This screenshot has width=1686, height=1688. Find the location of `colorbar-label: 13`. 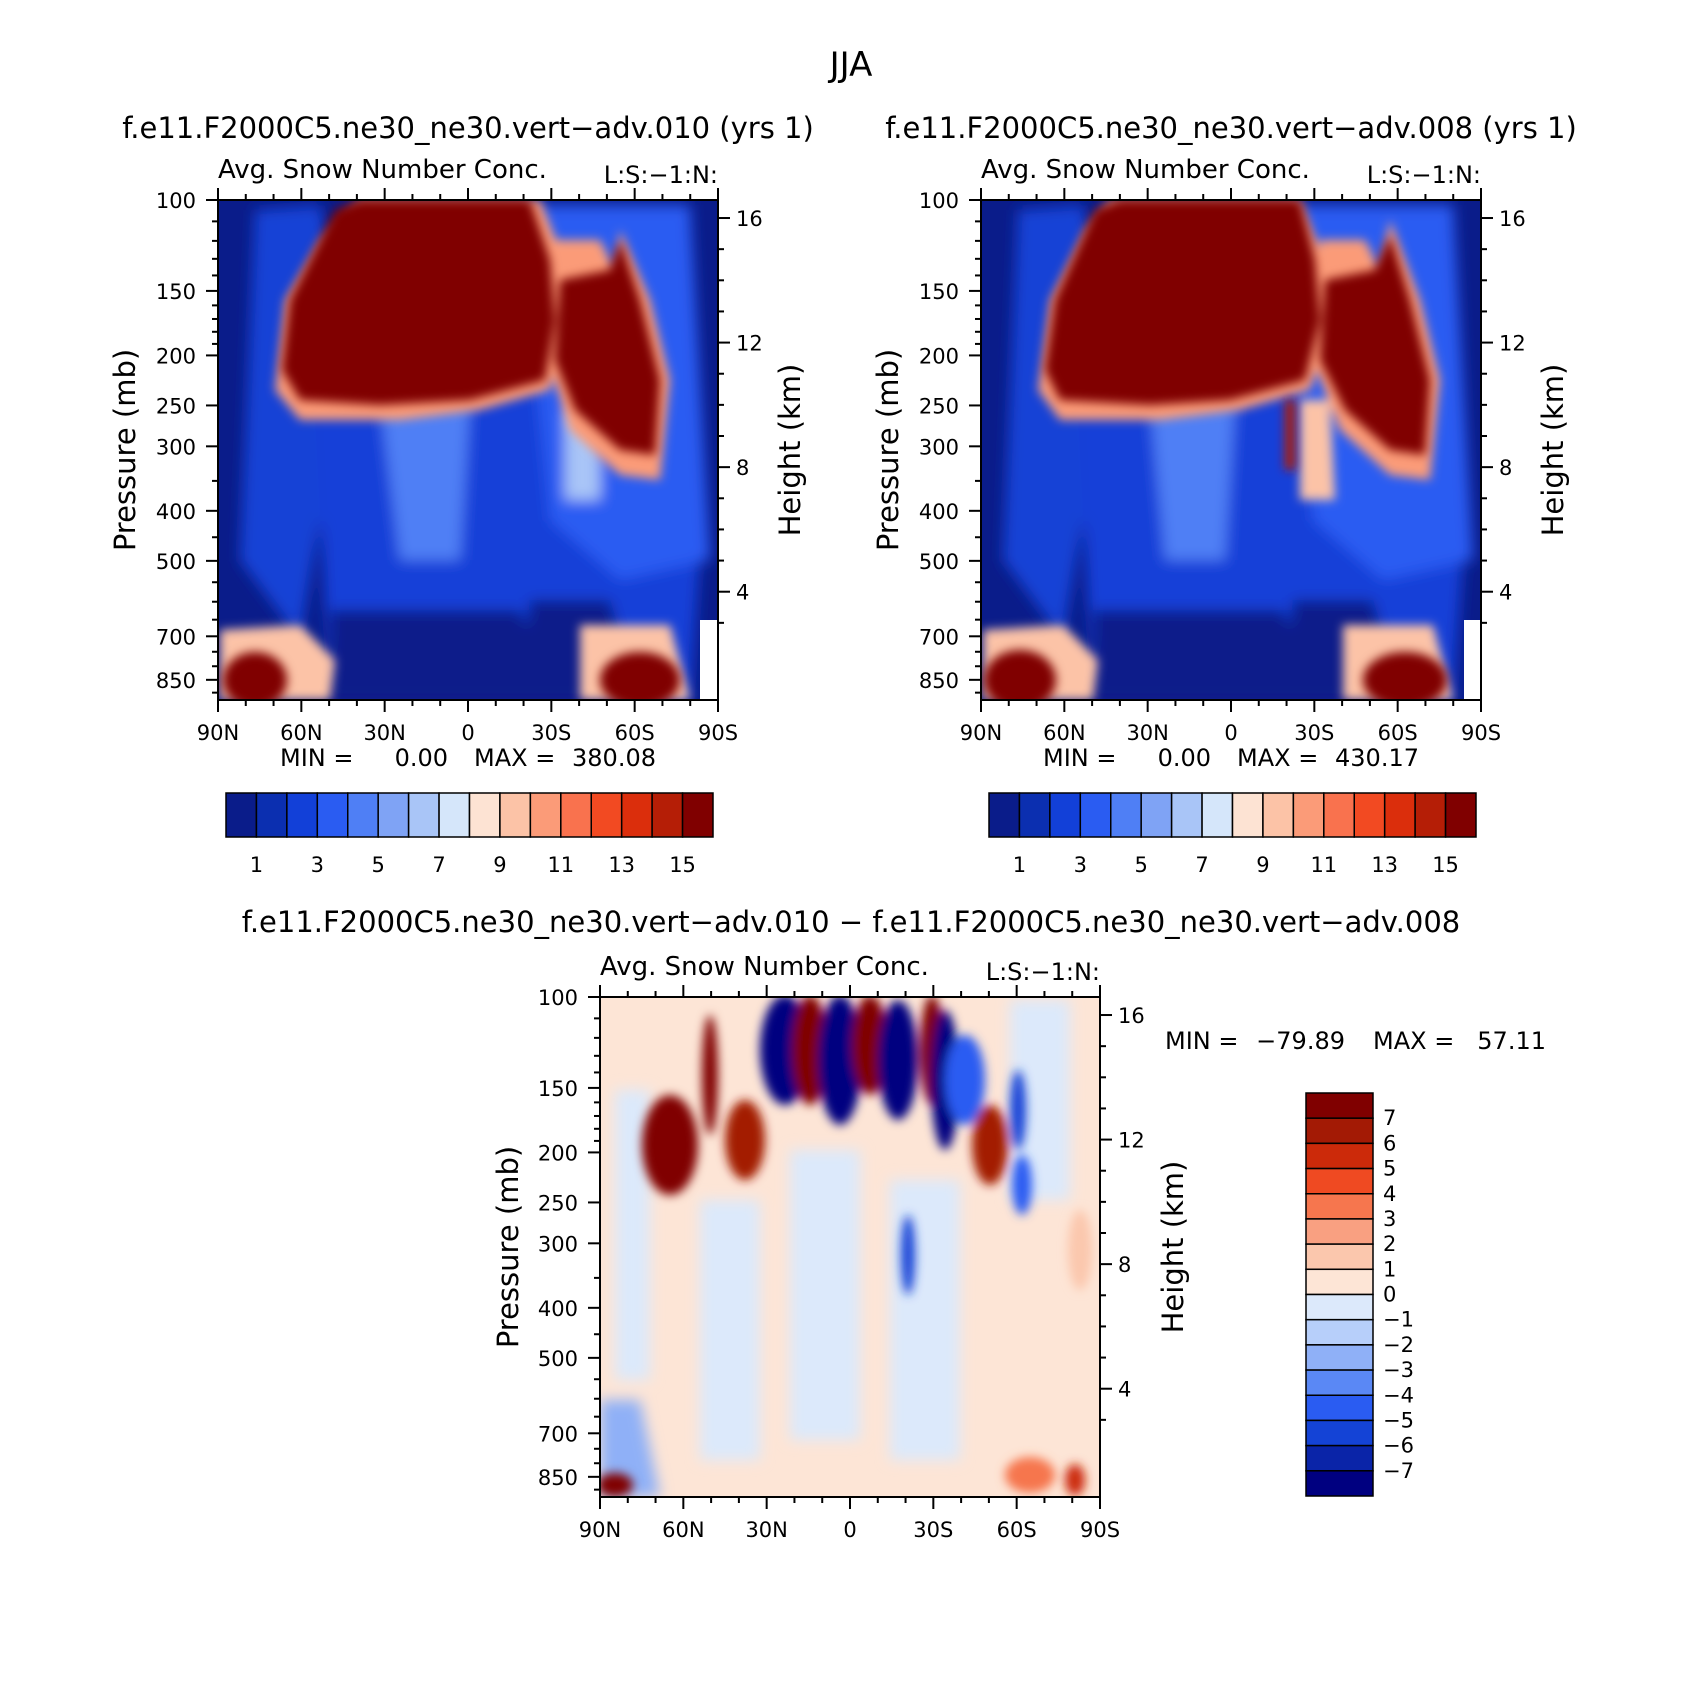

colorbar-label: 13 is located at coordinates (1384, 865).